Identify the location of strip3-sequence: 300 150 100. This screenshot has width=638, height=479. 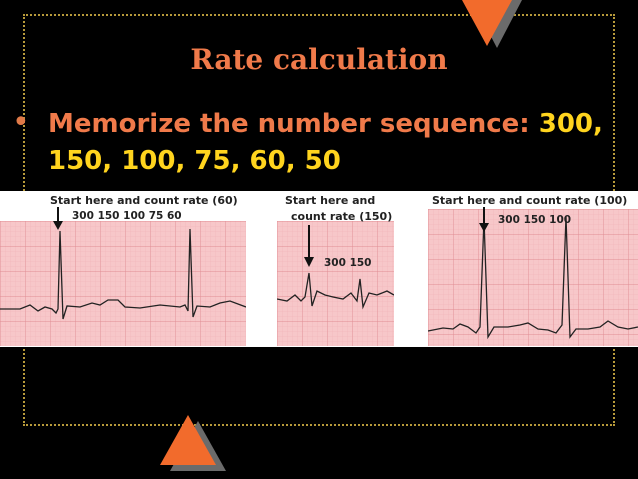
(535, 220).